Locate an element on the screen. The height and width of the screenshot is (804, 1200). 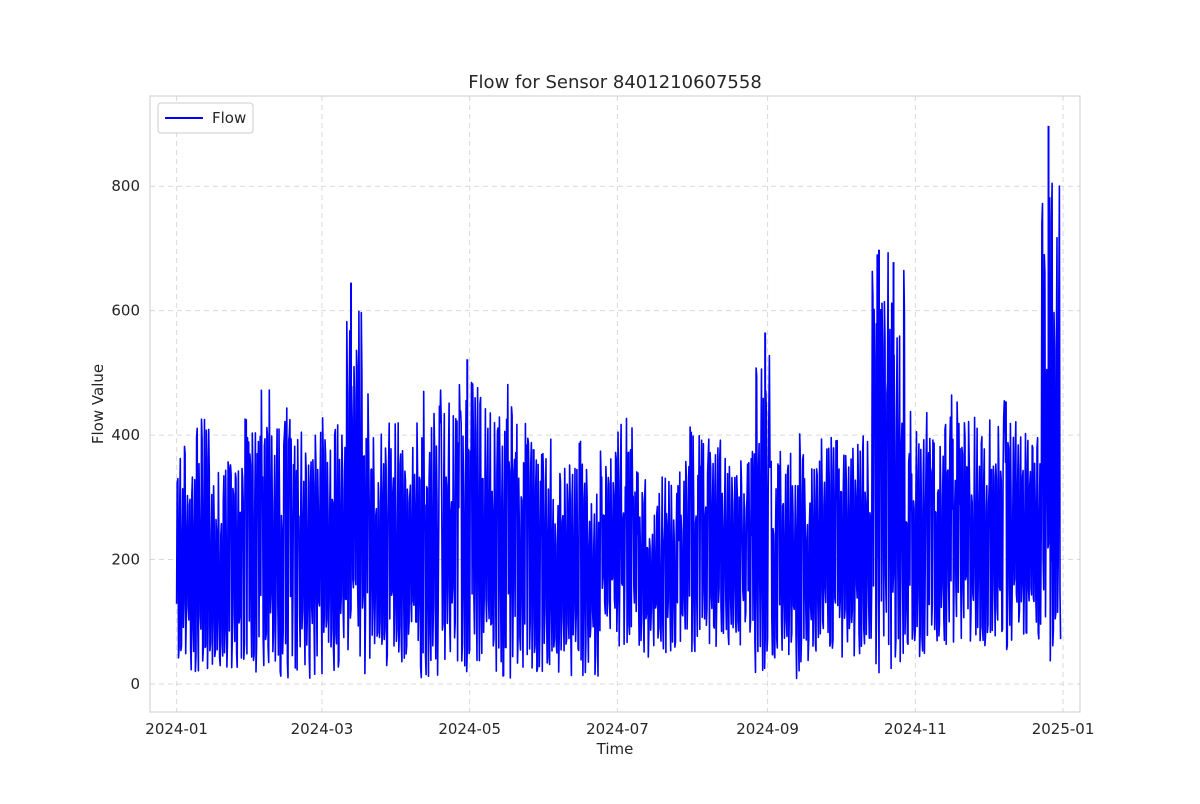
y-tick-label: 800 is located at coordinates (125, 186).